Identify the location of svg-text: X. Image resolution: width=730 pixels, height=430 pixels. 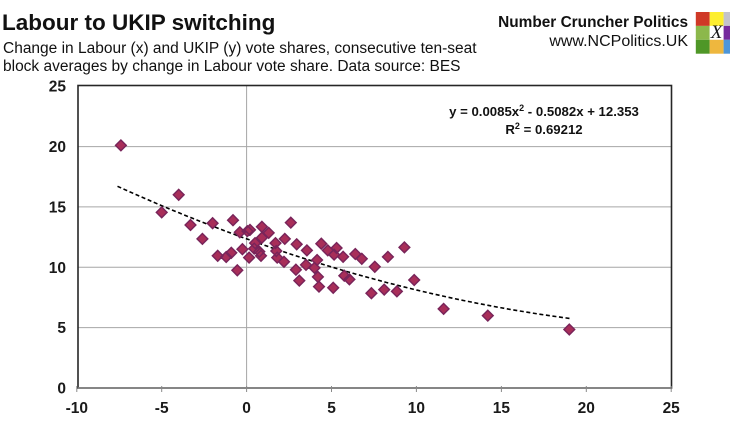
(717, 32).